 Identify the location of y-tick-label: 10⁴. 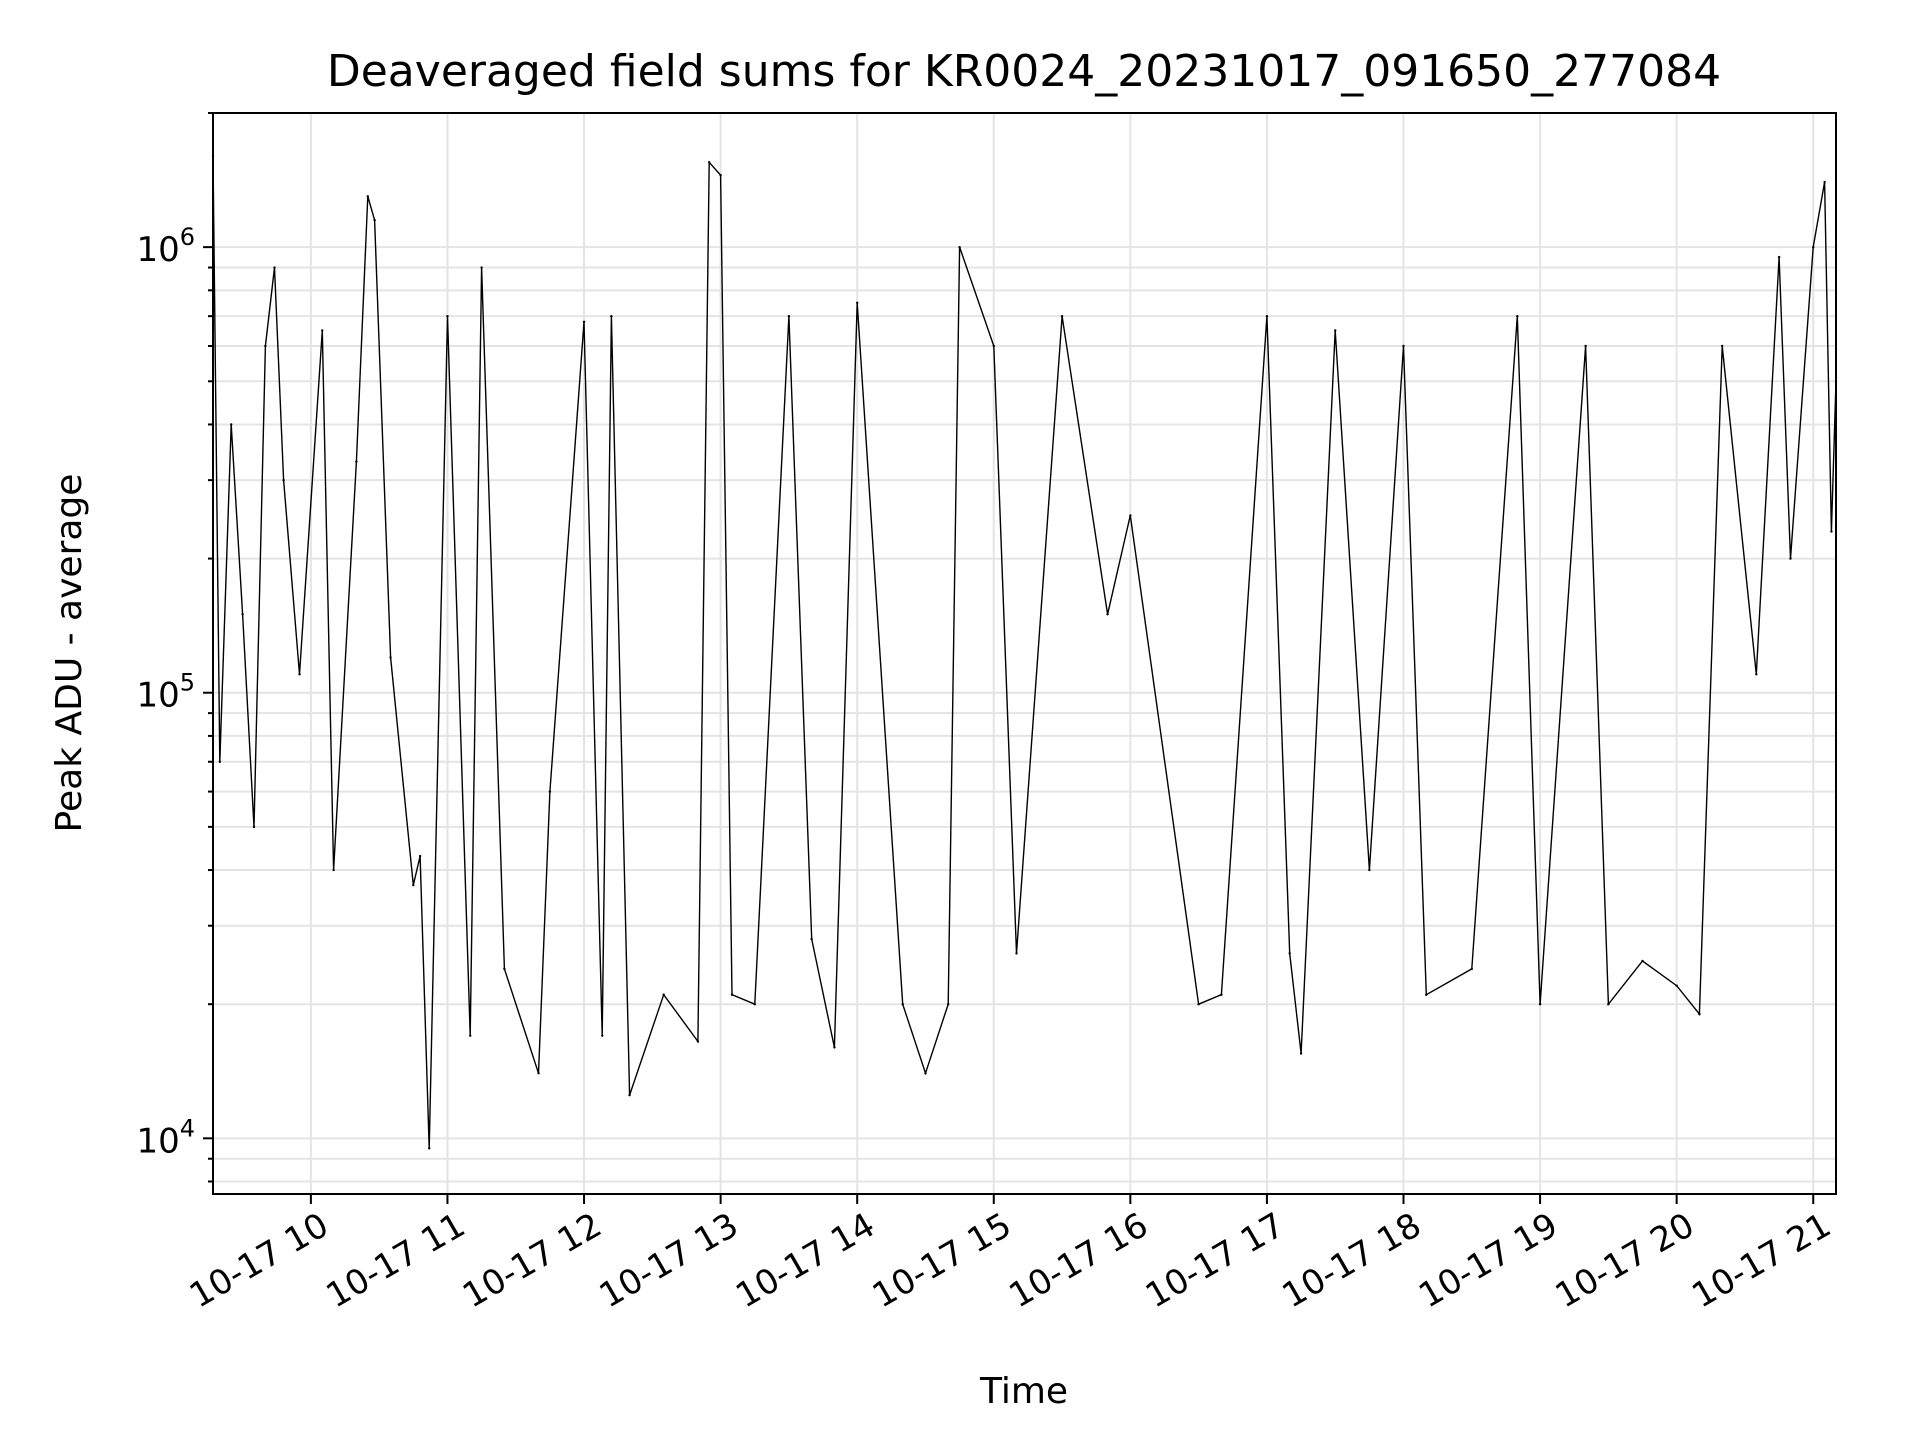
(165, 1137).